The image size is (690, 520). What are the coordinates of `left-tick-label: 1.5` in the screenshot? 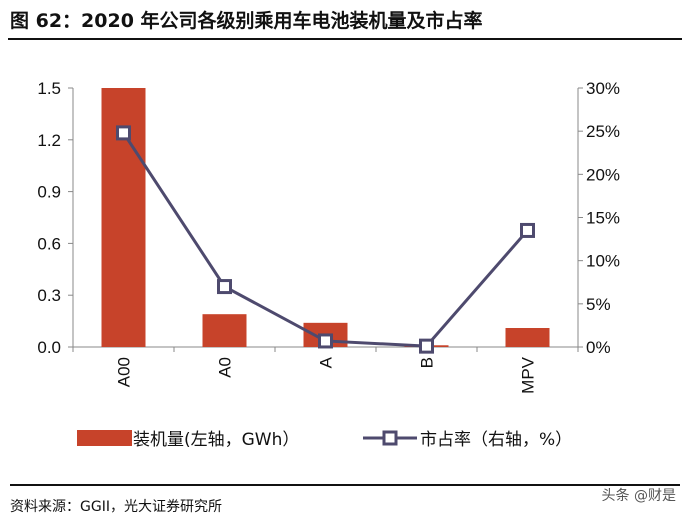 It's located at (49, 88).